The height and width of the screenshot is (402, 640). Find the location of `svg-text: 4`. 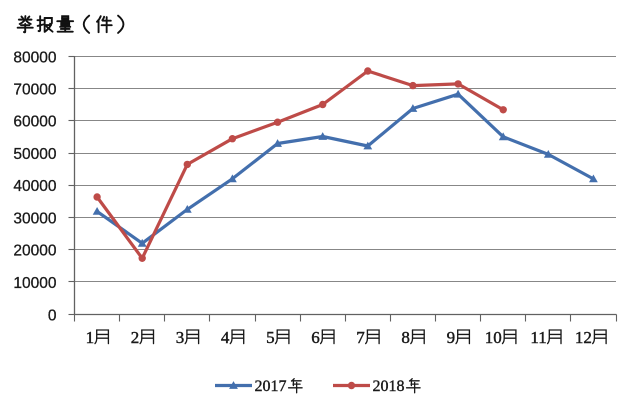

svg-text: 4 is located at coordinates (225, 337).